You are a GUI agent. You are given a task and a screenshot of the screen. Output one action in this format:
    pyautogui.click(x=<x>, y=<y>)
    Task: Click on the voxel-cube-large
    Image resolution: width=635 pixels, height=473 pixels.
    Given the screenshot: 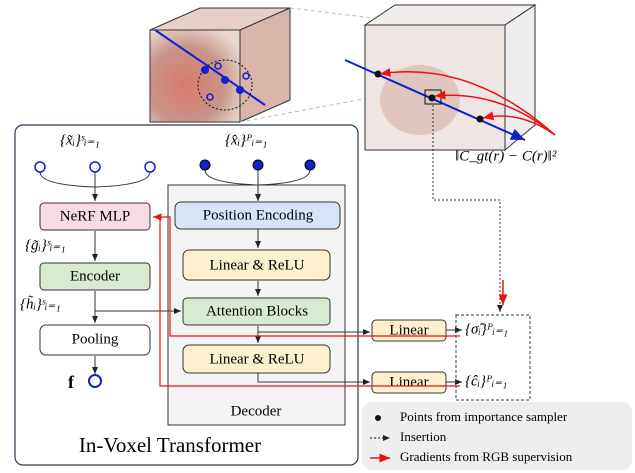 What is the action you would take?
    pyautogui.click(x=450, y=78)
    